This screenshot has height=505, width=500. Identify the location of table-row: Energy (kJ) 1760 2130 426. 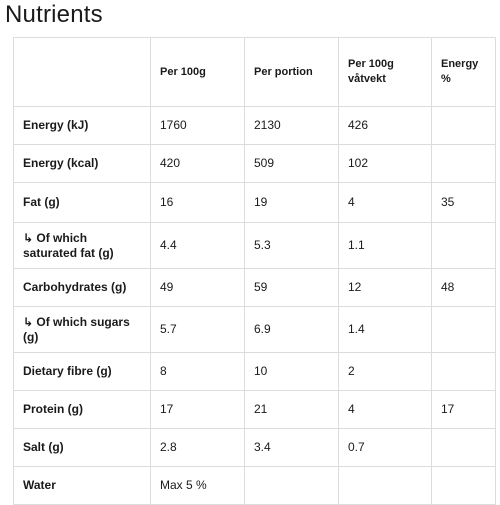
(254, 125).